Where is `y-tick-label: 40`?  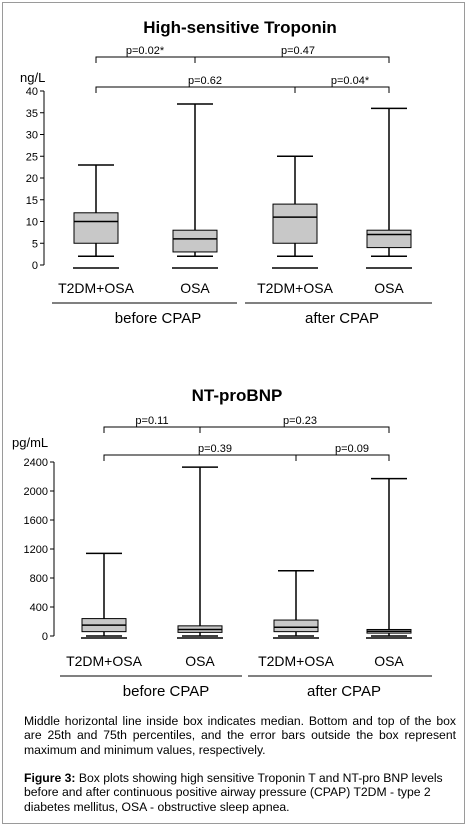 y-tick-label: 40 is located at coordinates (32, 92).